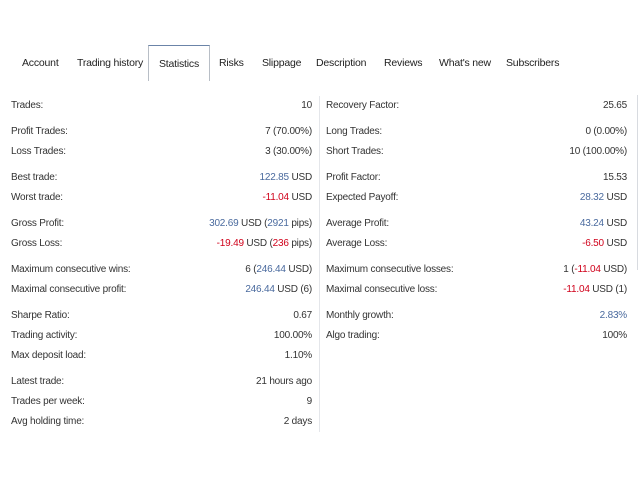 This screenshot has height=480, width=640. I want to click on stat-row: Gross Profit: 302.69 USD (2921 pips), so click(161, 224).